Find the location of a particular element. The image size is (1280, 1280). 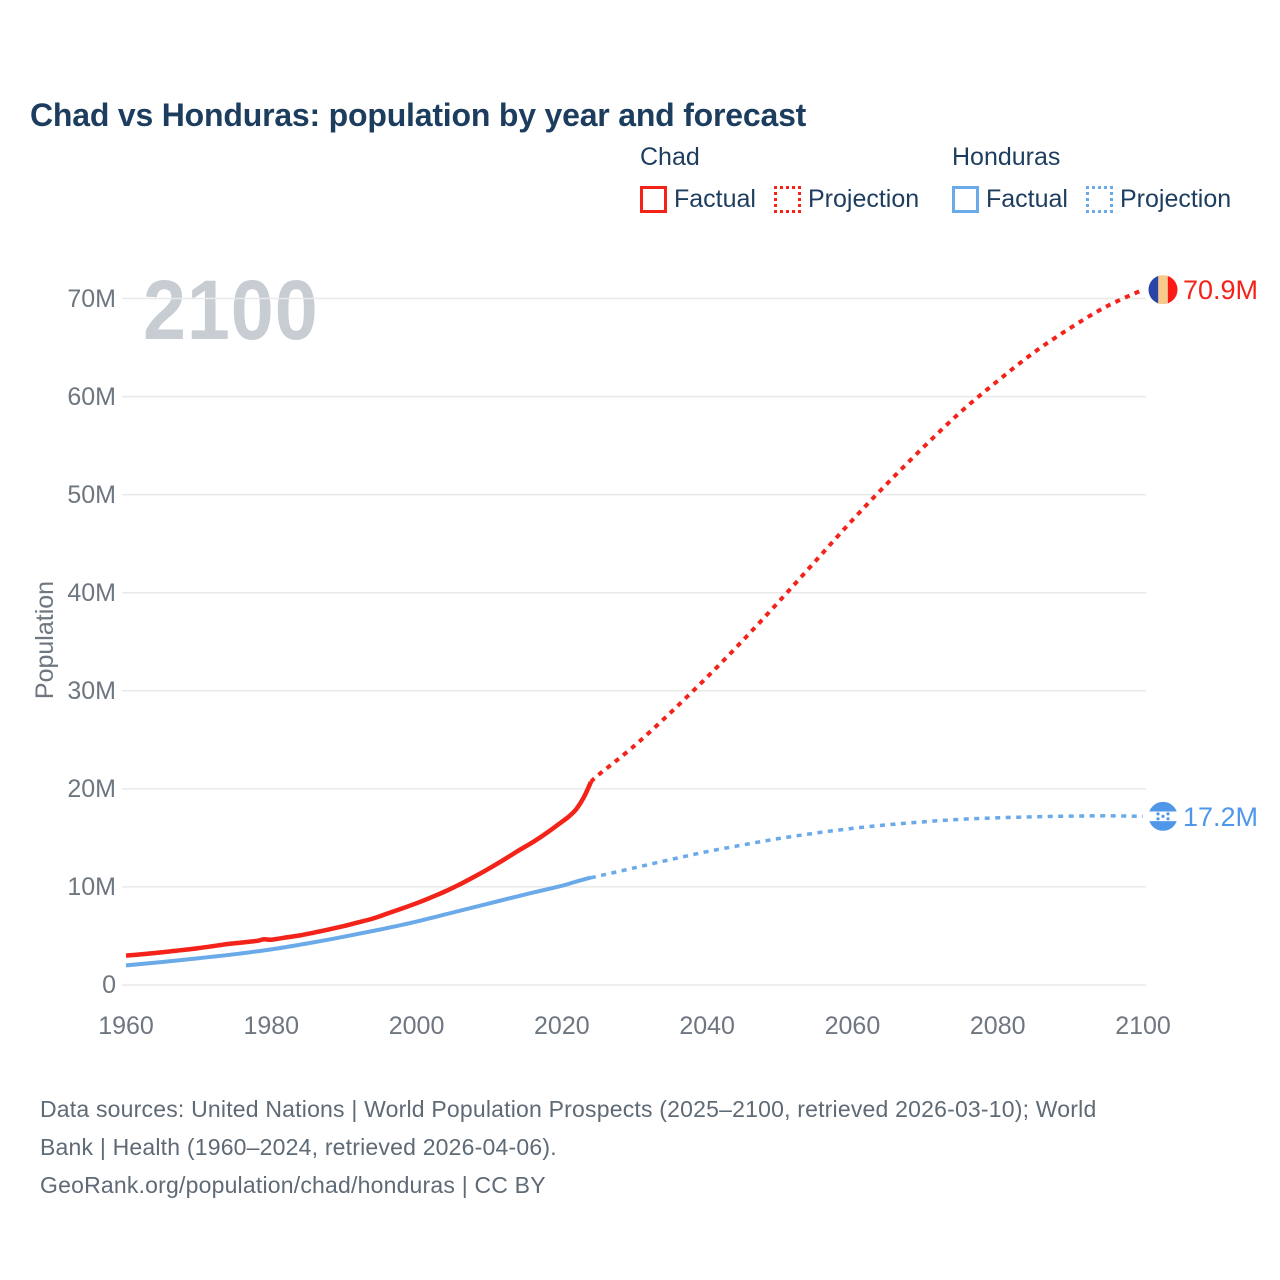

legend-header-honduras: Honduras is located at coordinates (1006, 157).